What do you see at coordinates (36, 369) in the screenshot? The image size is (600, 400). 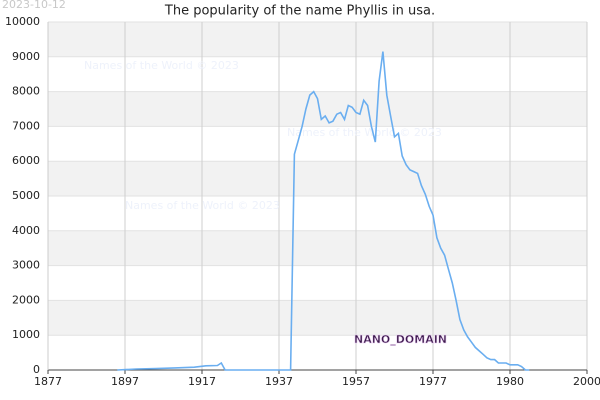 I see `y-tick-label: 0` at bounding box center [36, 369].